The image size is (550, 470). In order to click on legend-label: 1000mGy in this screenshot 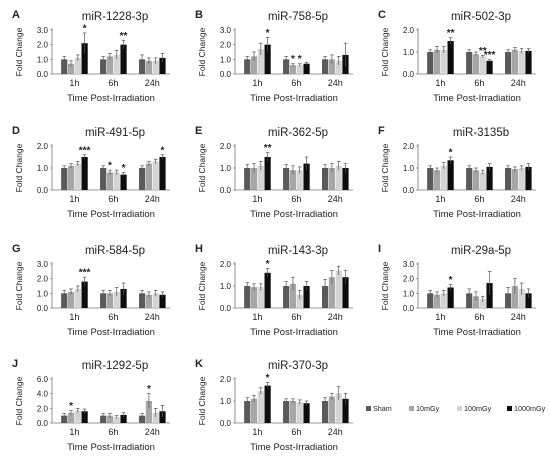, I will do `click(530, 408)`.